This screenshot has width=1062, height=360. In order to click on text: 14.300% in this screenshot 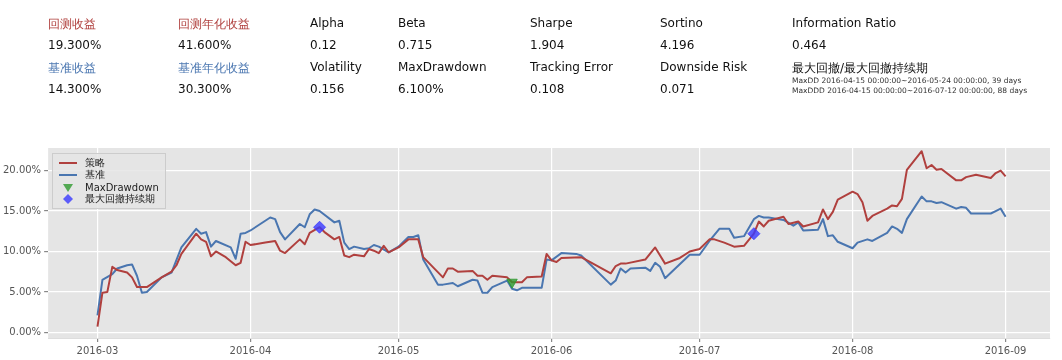, I will do `click(75, 89)`.